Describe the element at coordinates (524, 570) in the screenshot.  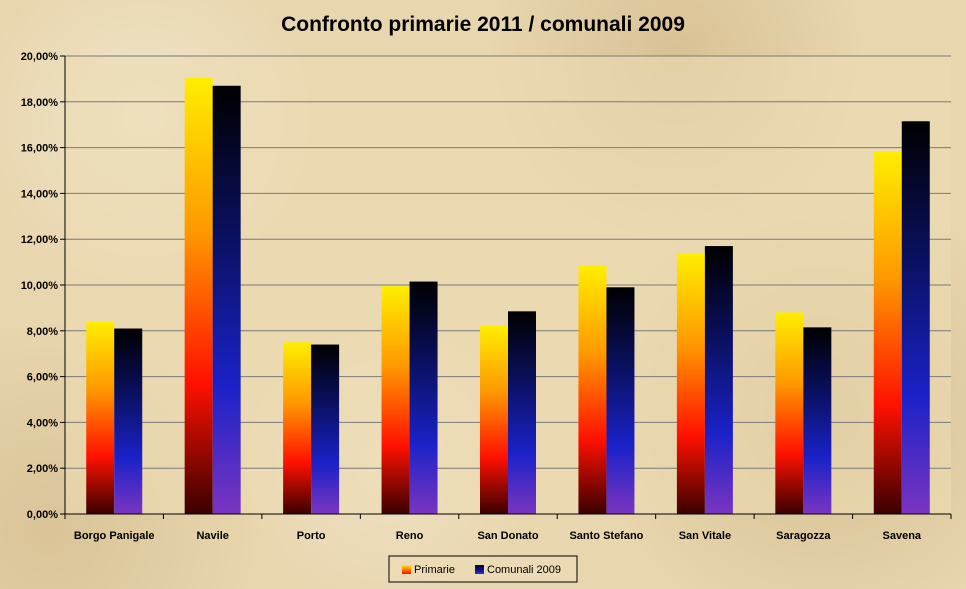
I see `legend-label-comunali: Comunali 2009` at that location.